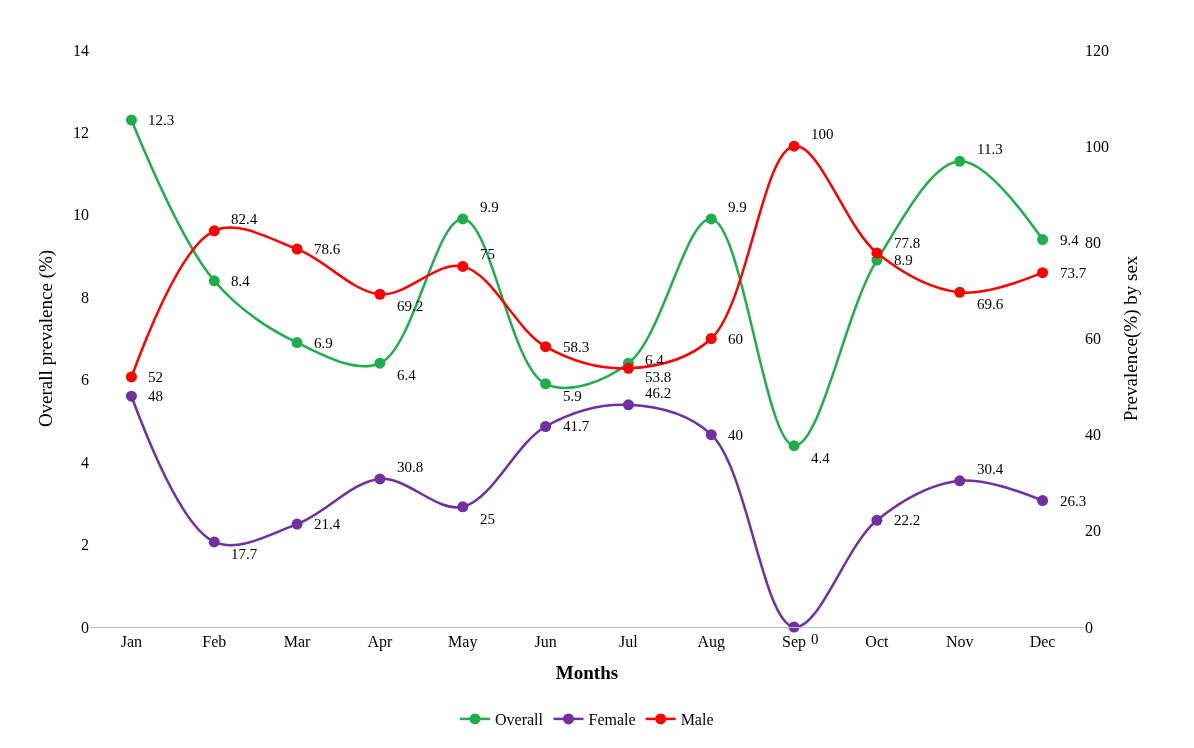 The width and height of the screenshot is (1194, 748). Describe the element at coordinates (85, 627) in the screenshot. I see `y-tick-label: 0` at that location.